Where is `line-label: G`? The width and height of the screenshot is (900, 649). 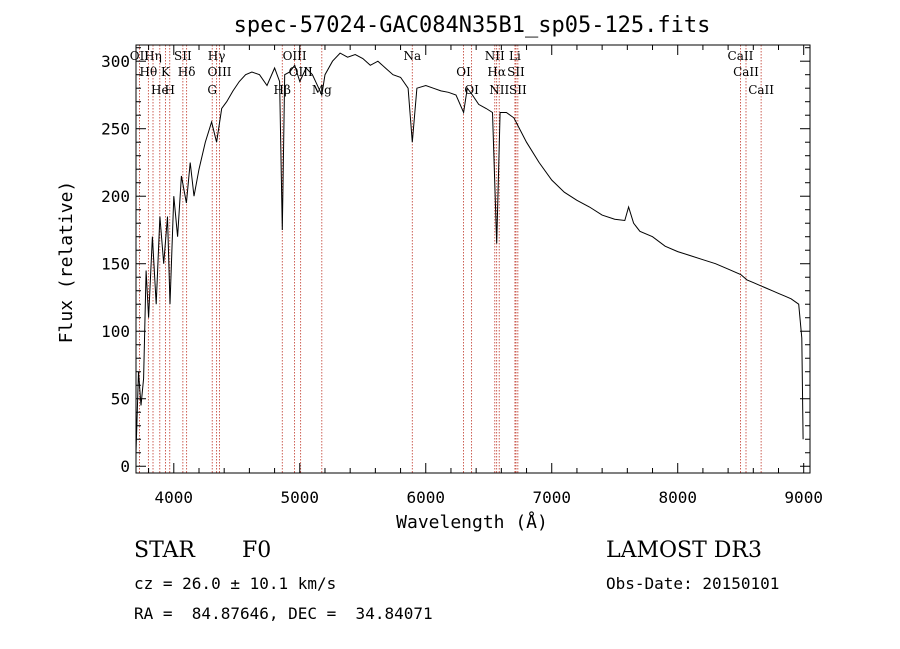 line-label: G is located at coordinates (212, 90).